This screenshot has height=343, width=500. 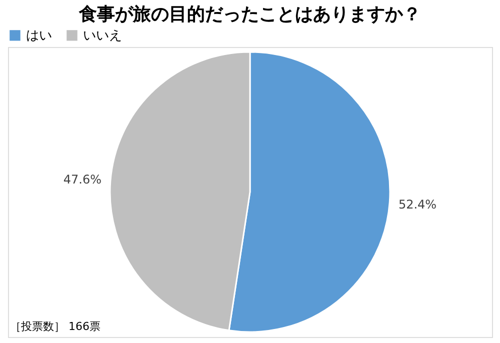 I want to click on text: ［投票数］ 166票, so click(x=55, y=326).